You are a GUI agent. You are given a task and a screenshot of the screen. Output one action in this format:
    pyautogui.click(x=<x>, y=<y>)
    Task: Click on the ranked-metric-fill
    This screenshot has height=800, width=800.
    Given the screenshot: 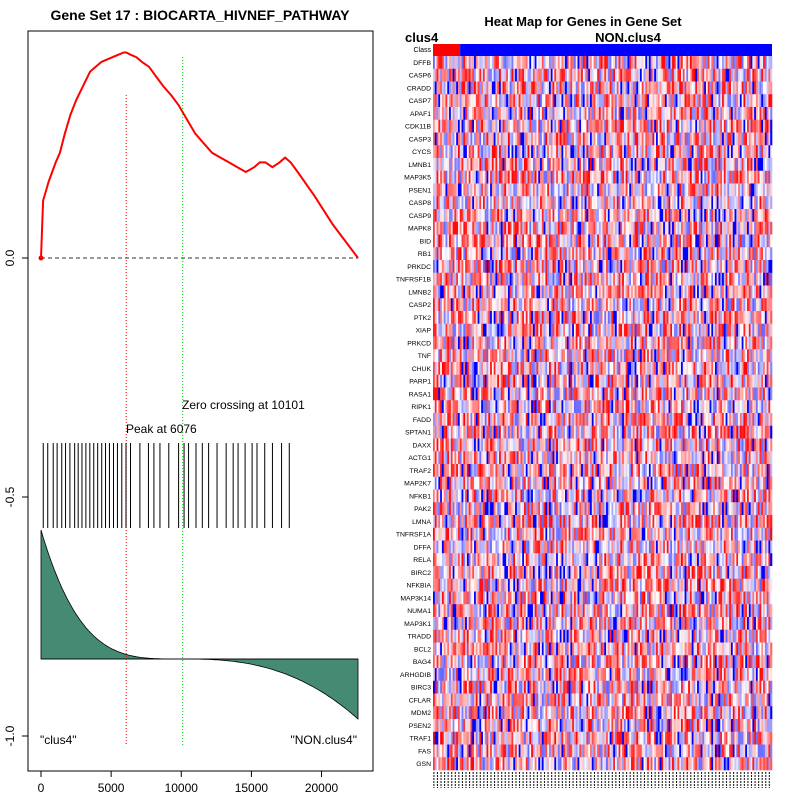 What is the action you would take?
    pyautogui.click(x=199, y=624)
    